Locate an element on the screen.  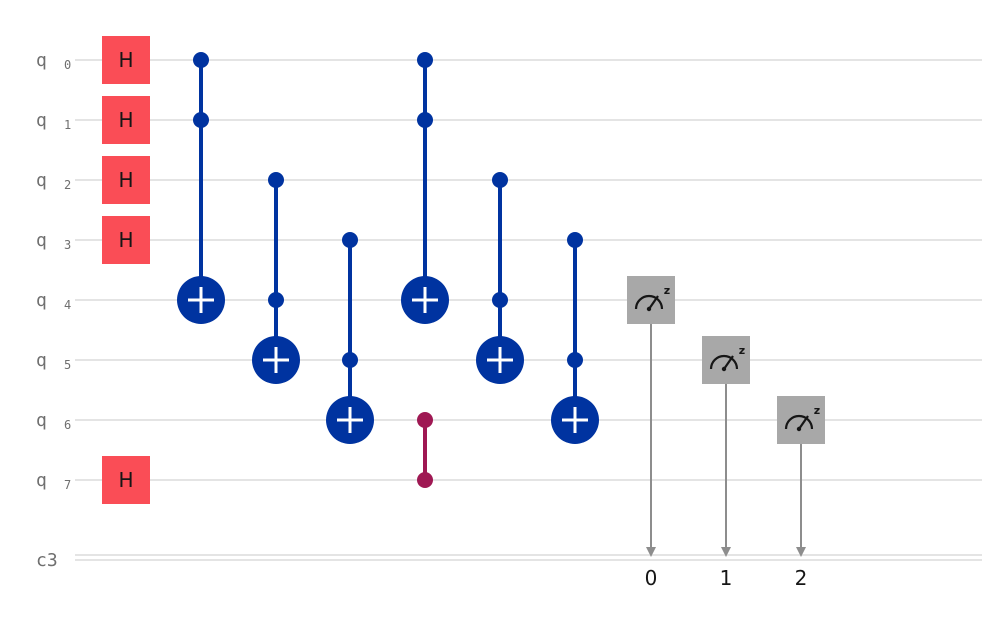
qubit-index-2: 2 is located at coordinates (67, 185).